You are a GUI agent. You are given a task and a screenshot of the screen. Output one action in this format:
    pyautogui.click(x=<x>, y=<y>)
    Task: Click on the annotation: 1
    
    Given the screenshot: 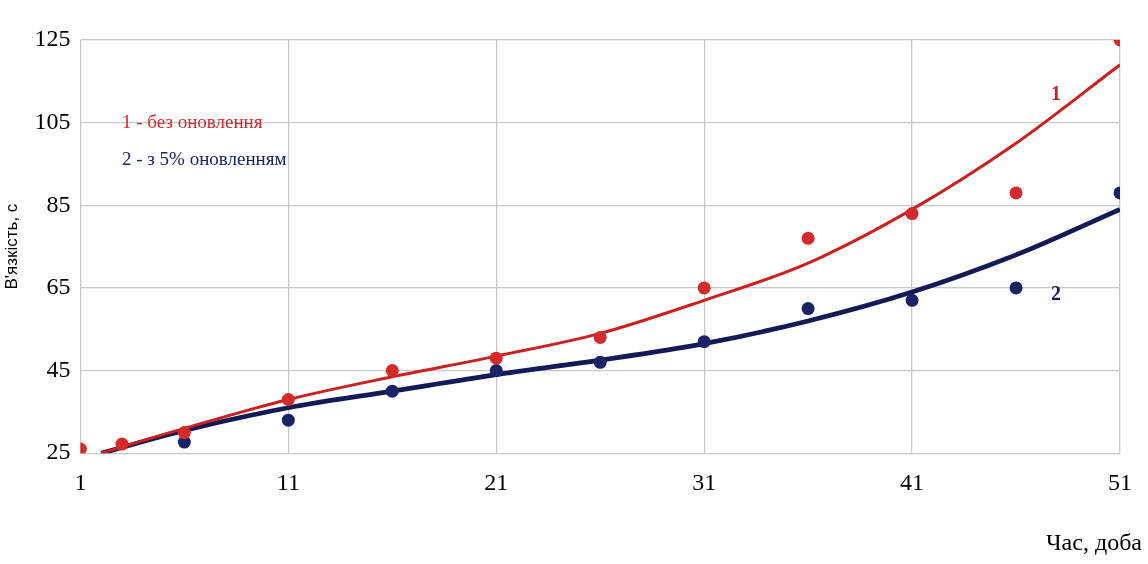 What is the action you would take?
    pyautogui.click(x=1056, y=93)
    